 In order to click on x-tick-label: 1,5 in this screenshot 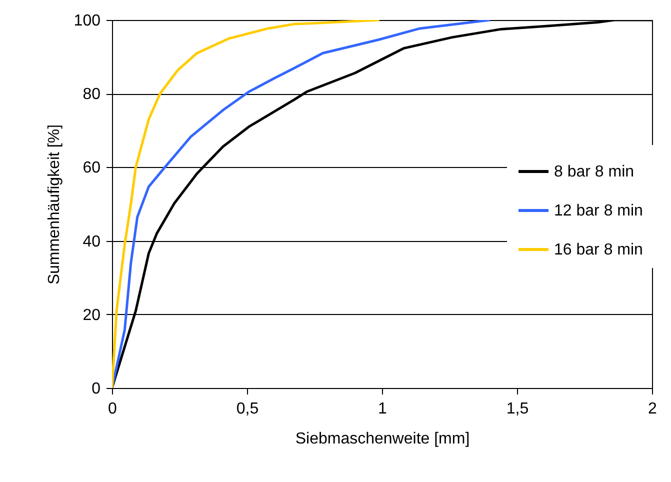, I will do `click(517, 409)`.